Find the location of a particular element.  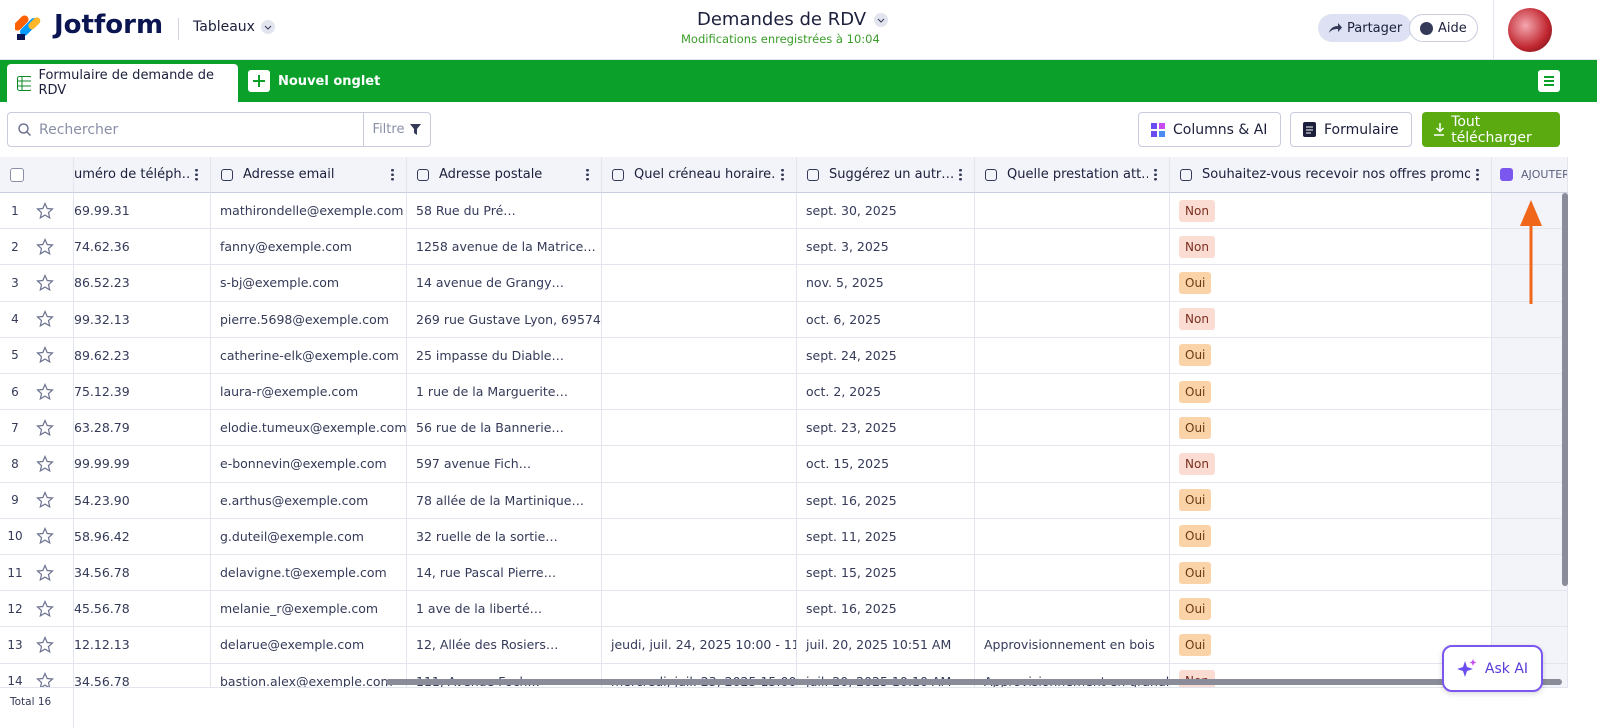

cell: catherine-elk@exemple.com is located at coordinates (309, 355).